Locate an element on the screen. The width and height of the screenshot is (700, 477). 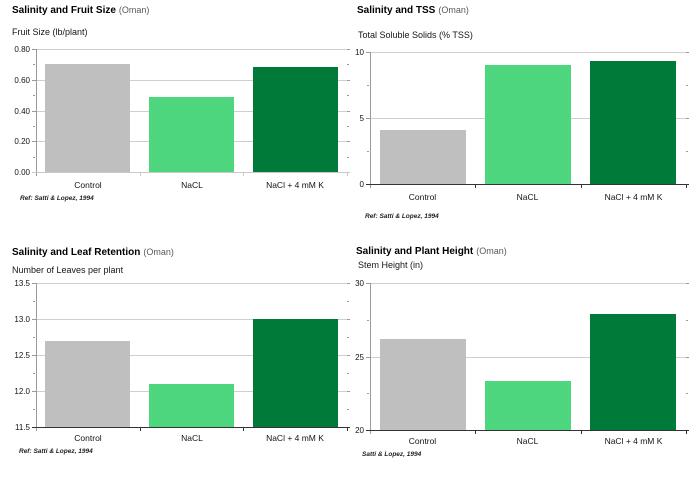
y-tick-label: 0.60 is located at coordinates (22, 80).